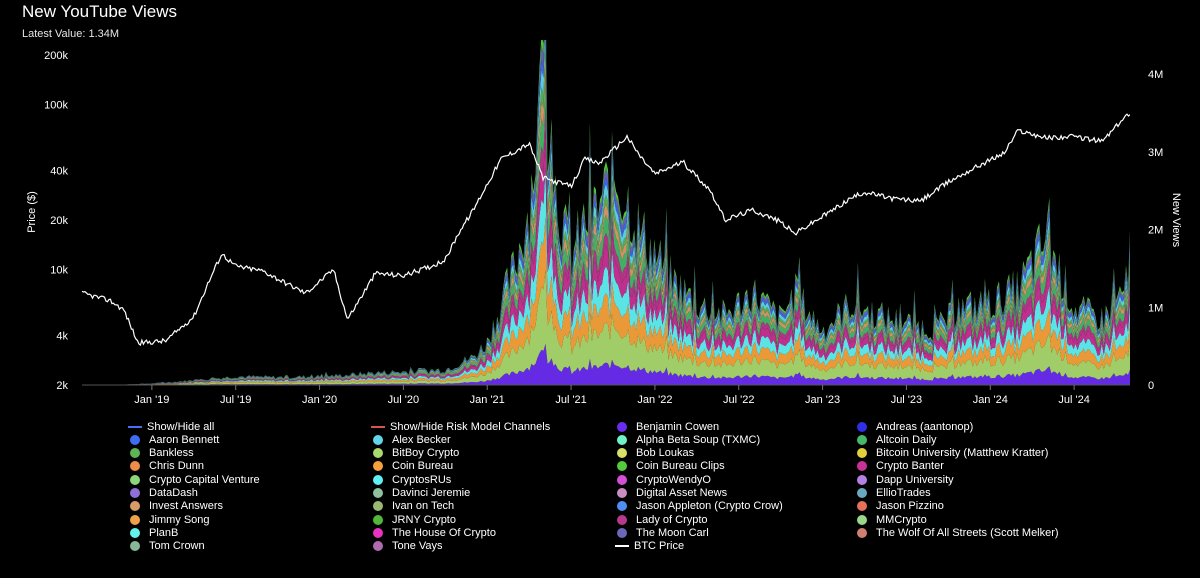 This screenshot has height=578, width=1200. What do you see at coordinates (164, 532) in the screenshot?
I see `legend-label: PlanB` at bounding box center [164, 532].